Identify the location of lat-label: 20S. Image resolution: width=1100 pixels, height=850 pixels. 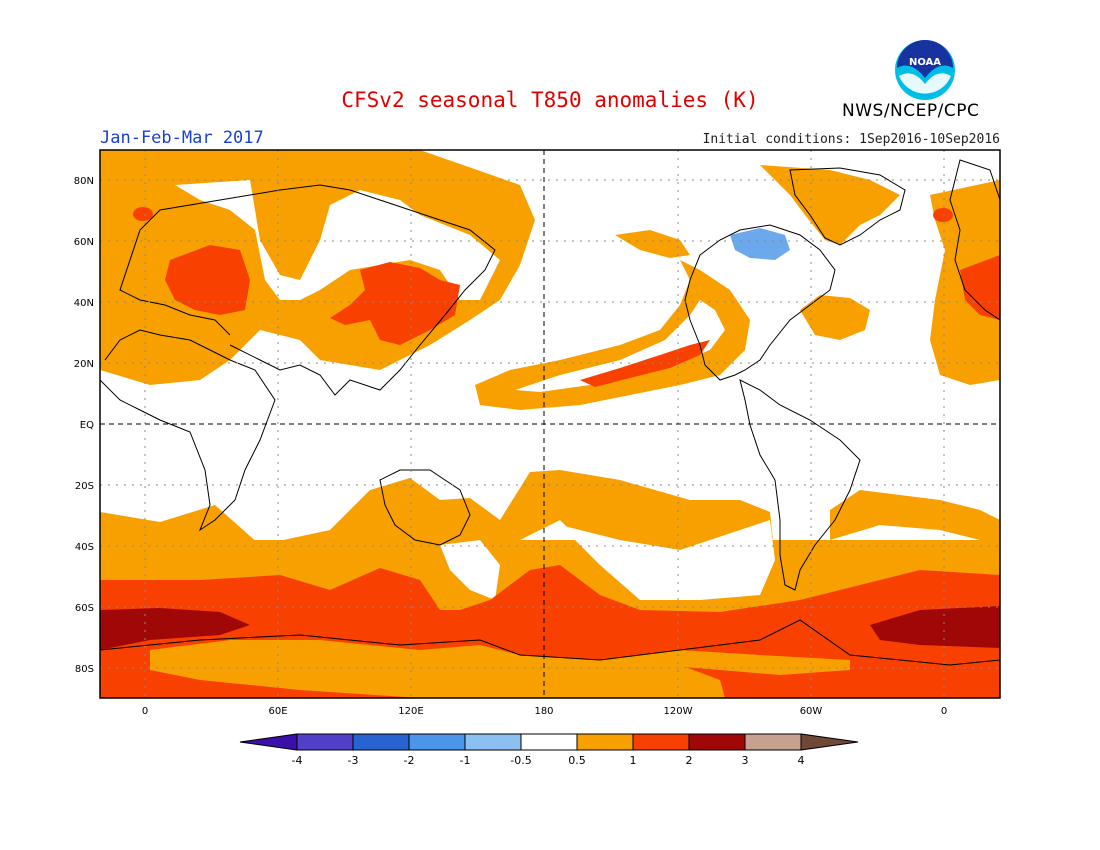
(84, 486).